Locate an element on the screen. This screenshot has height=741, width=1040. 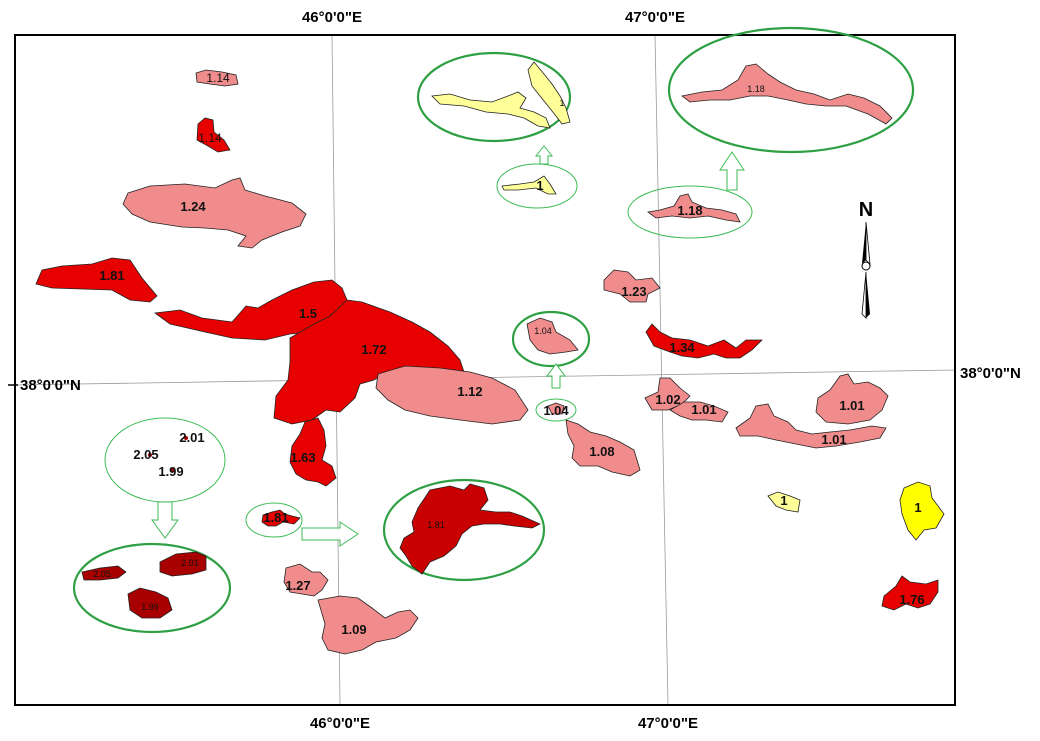
region-1-yellow-large is located at coordinates (922, 511).